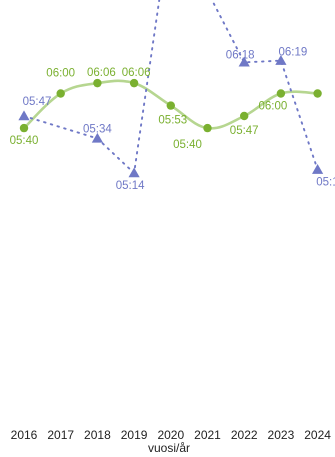 The height and width of the screenshot is (457, 335). I want to click on x-tick-label: 2016, so click(24, 435).